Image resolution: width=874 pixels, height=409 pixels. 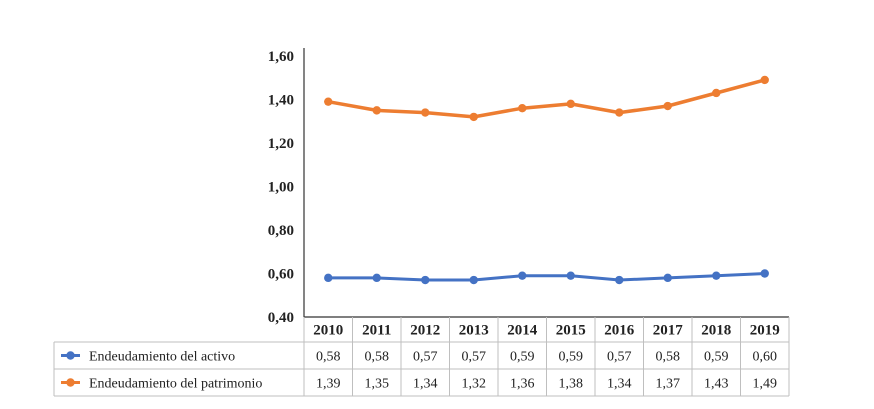 I want to click on data-table-cell: 1,37, so click(x=668, y=384).